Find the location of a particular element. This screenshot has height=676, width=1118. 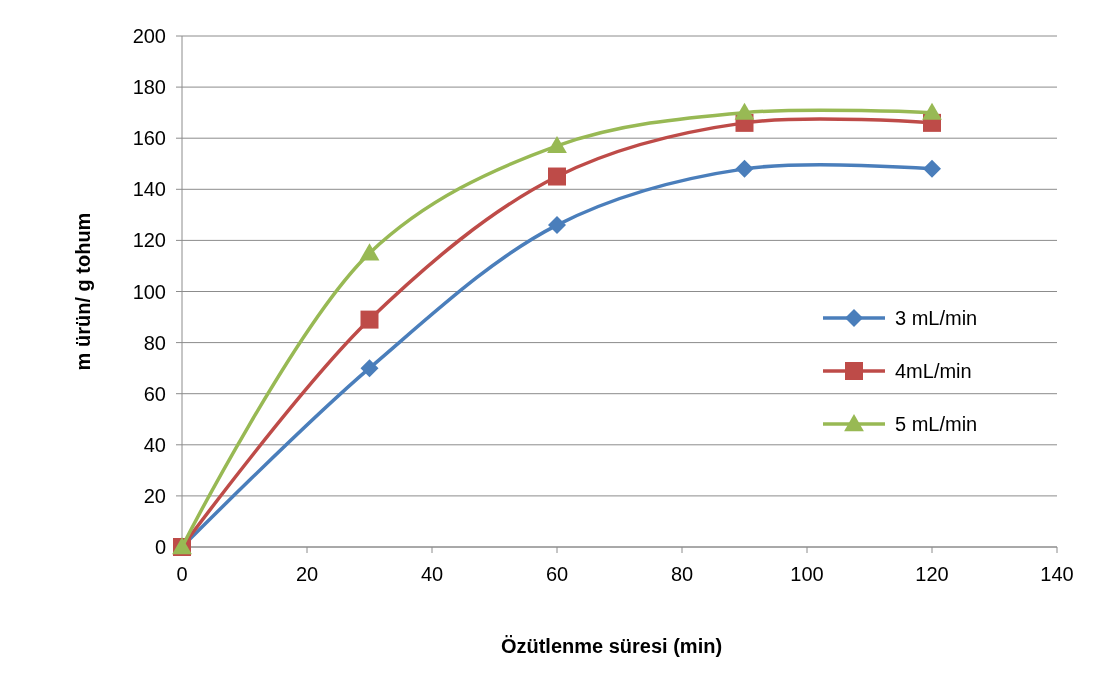

x-tick-label: 140 is located at coordinates (1057, 574).